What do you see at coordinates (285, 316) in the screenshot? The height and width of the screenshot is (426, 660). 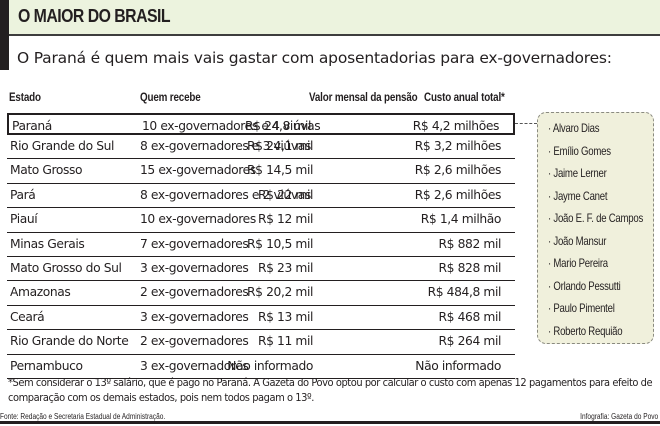 I see `cell-valor-mensal: R$ 13 mil` at bounding box center [285, 316].